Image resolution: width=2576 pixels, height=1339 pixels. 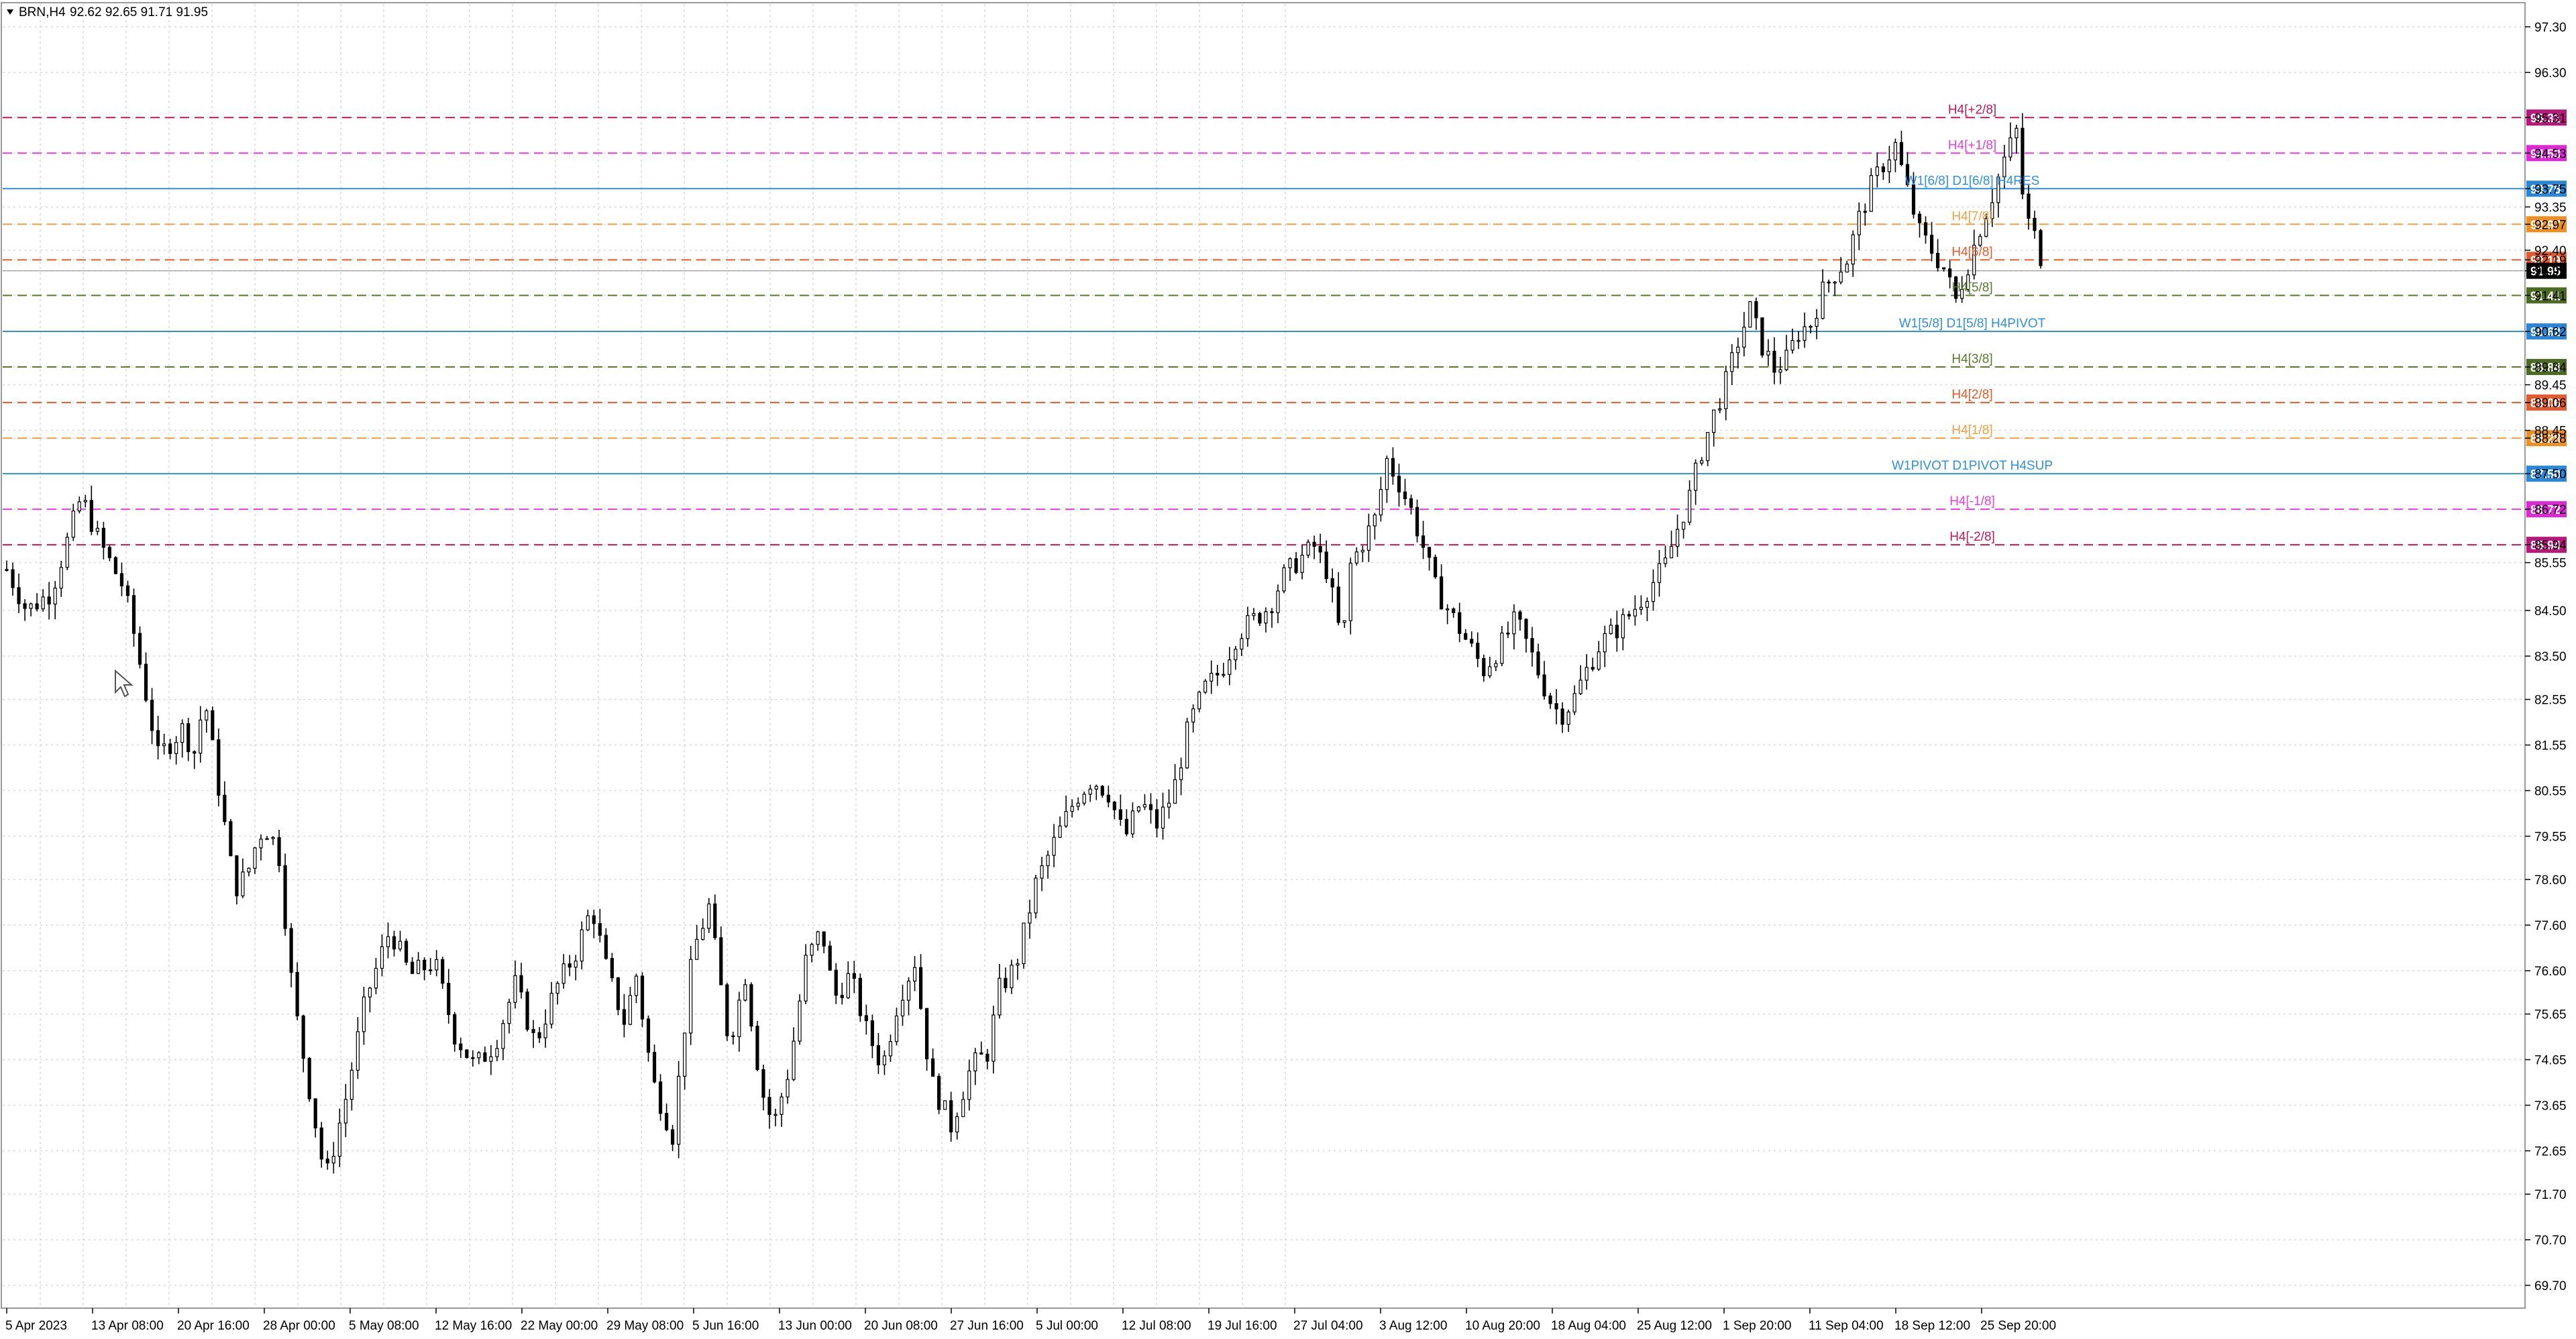 What do you see at coordinates (2550, 225) in the screenshot?
I see `y-tick-label: 92.97` at bounding box center [2550, 225].